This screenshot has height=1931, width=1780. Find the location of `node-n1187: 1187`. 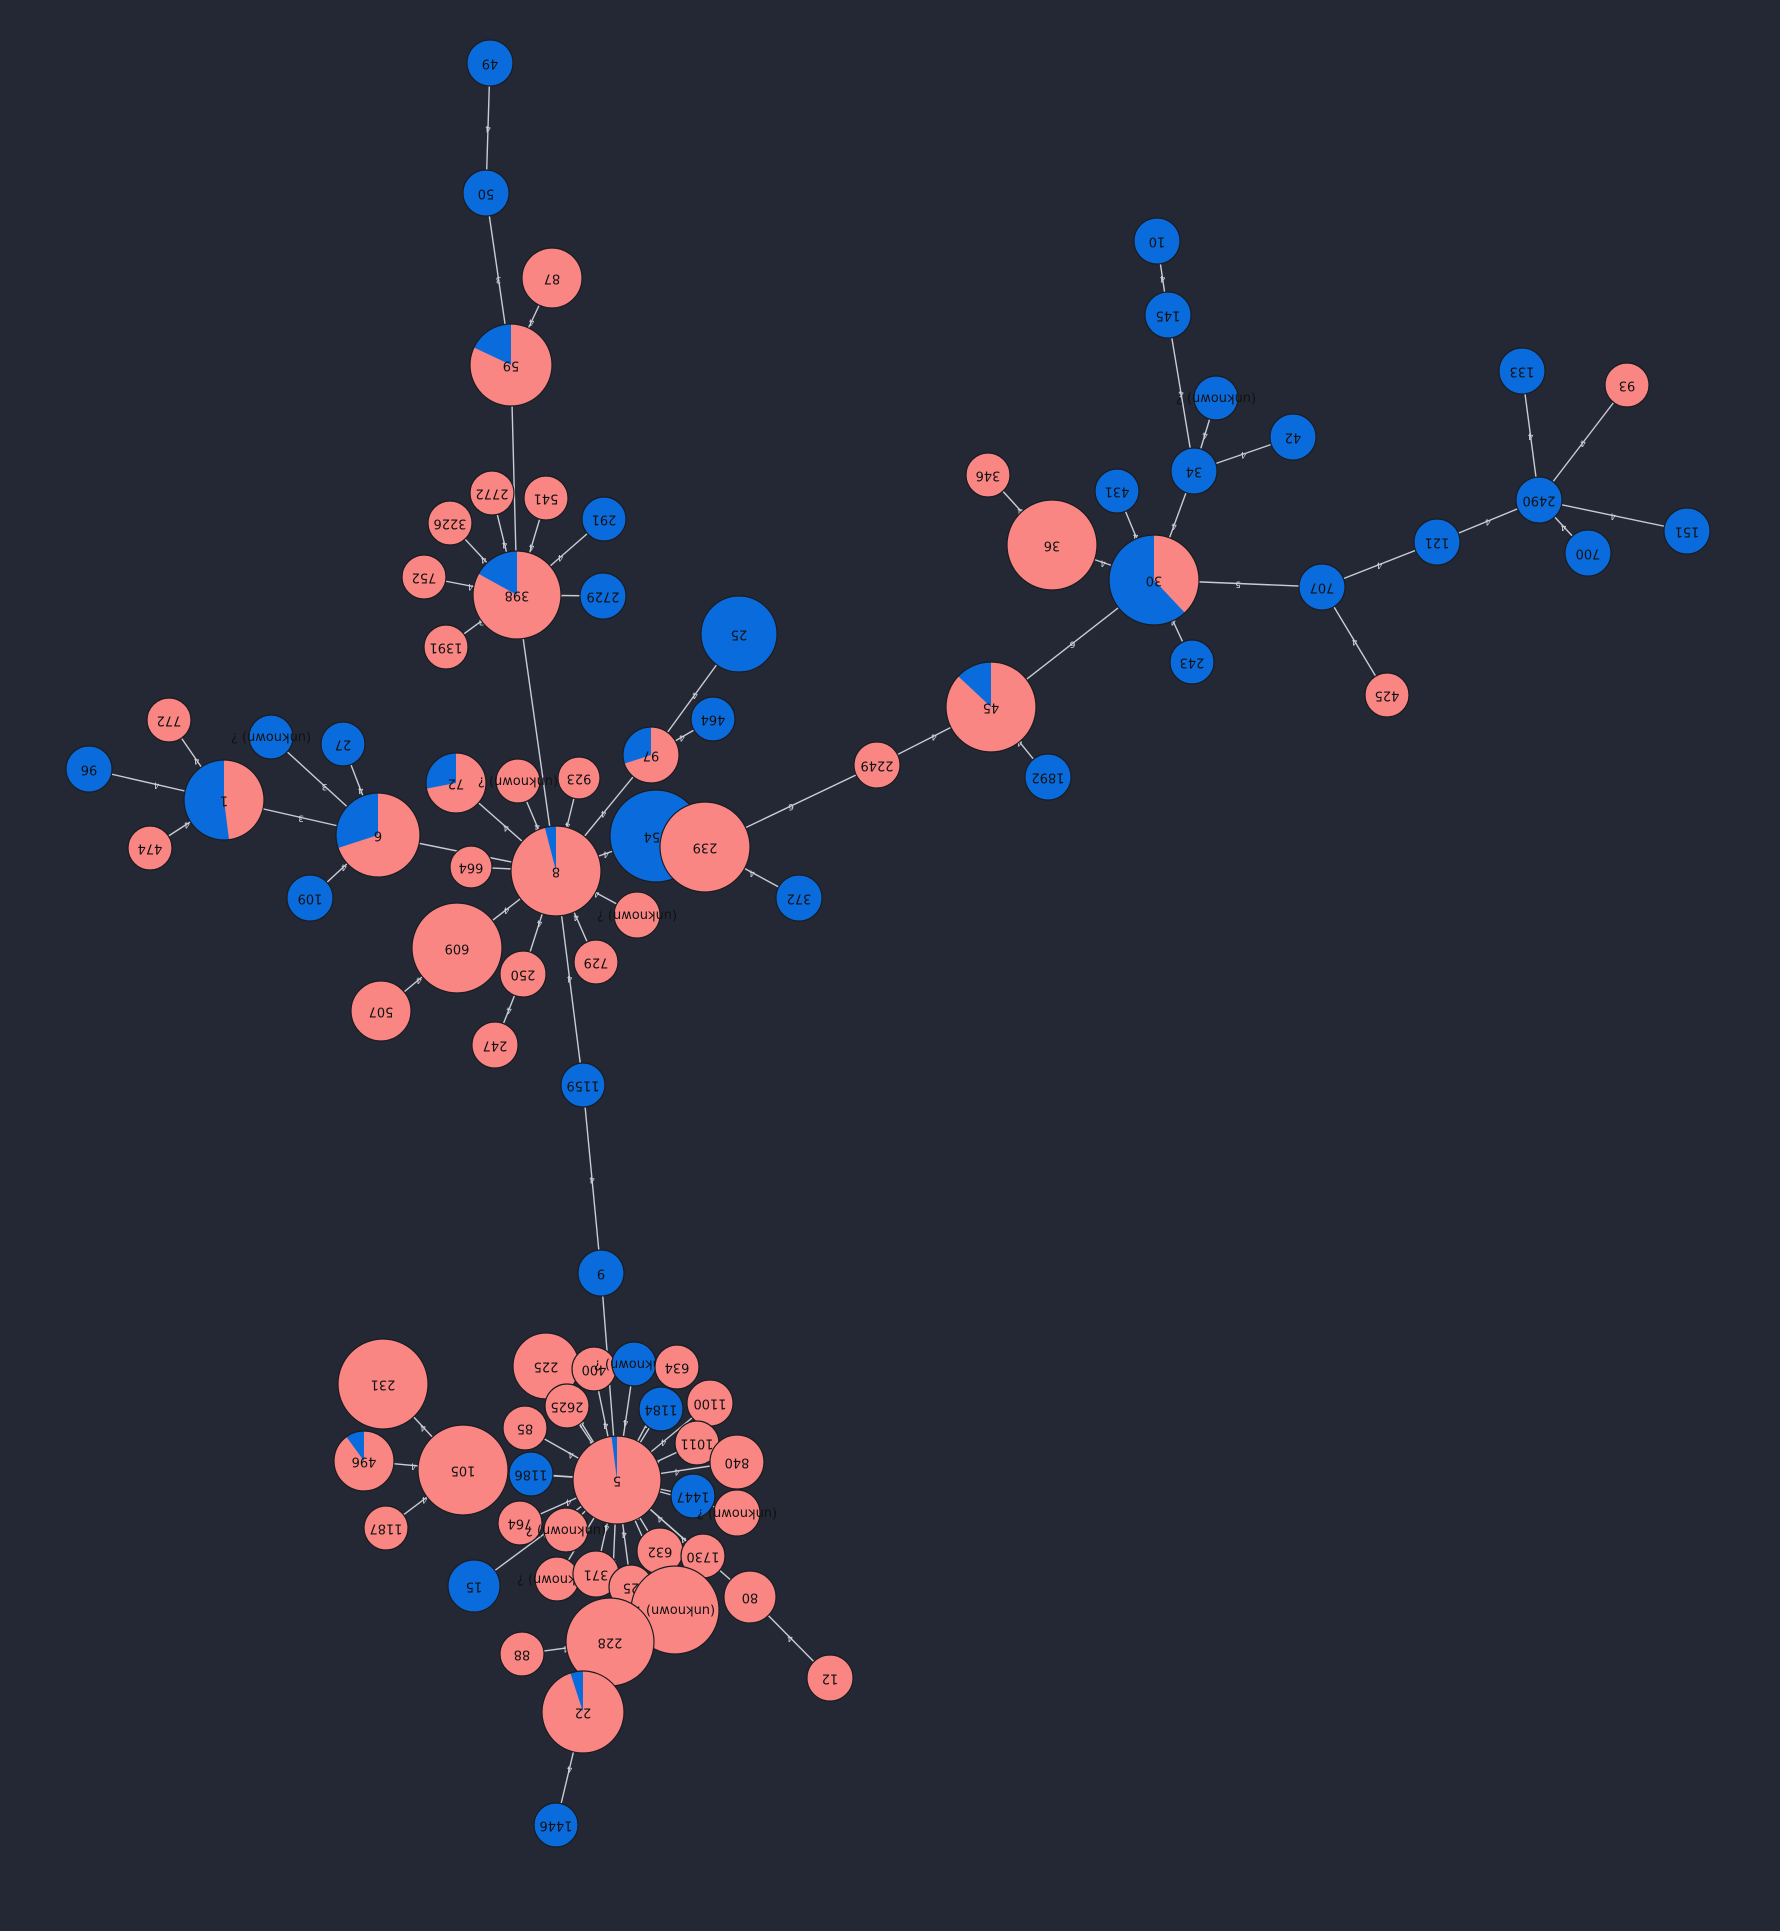

node-n1187: 1187 is located at coordinates (386, 1528).